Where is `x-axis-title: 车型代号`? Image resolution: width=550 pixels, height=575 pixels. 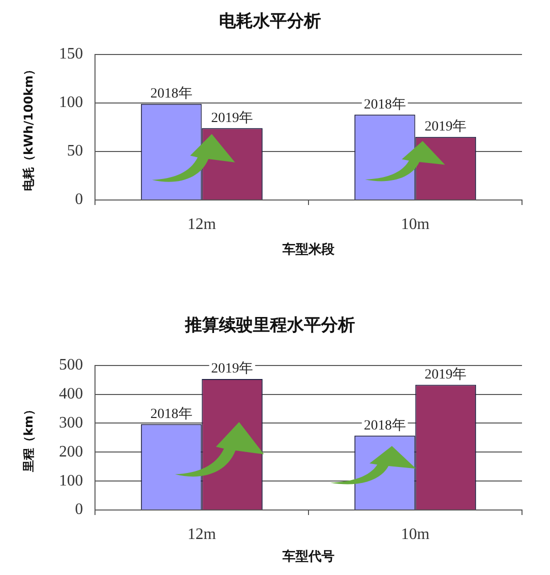 x-axis-title: 车型代号 is located at coordinates (308, 556).